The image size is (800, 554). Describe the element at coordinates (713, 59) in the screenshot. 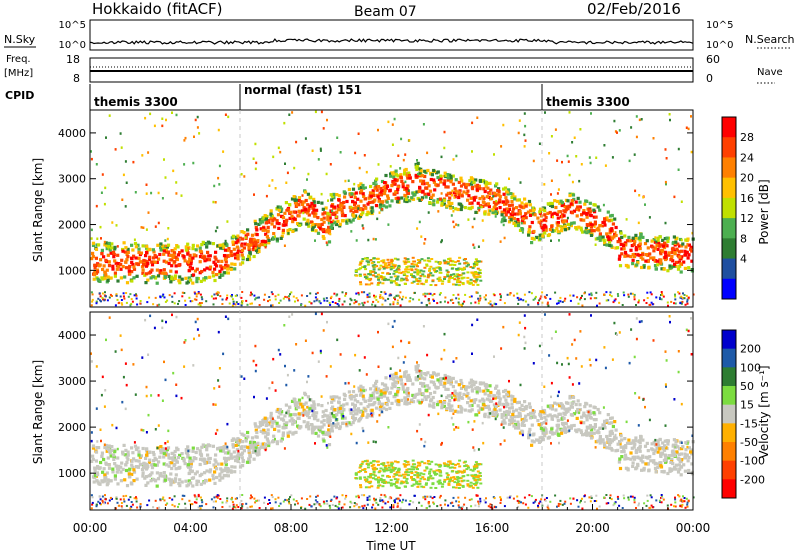

I see `nave-tick-top: 60` at that location.